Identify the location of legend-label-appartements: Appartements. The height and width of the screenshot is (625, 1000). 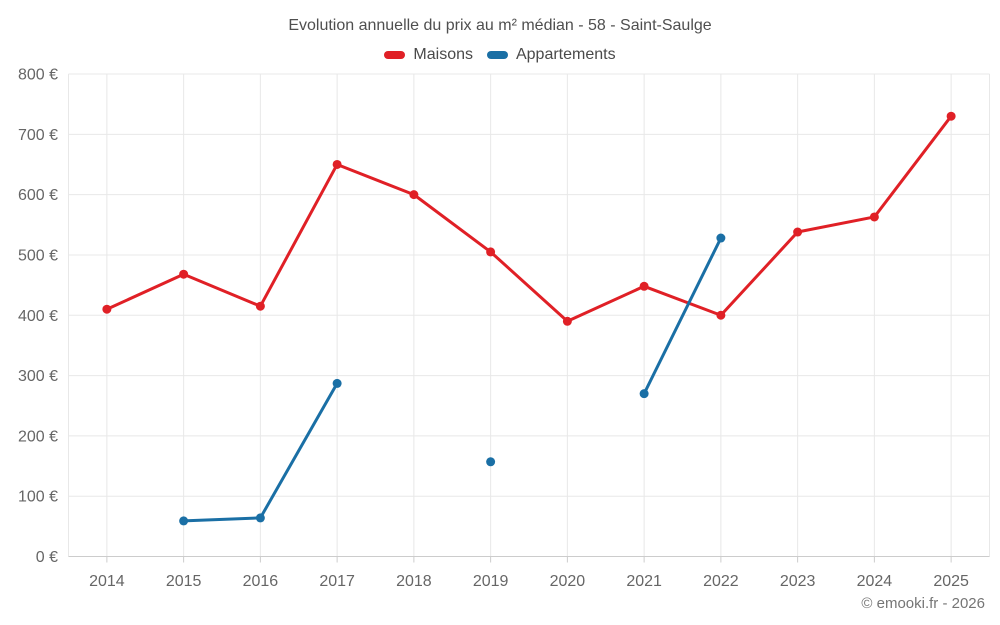
(565, 54).